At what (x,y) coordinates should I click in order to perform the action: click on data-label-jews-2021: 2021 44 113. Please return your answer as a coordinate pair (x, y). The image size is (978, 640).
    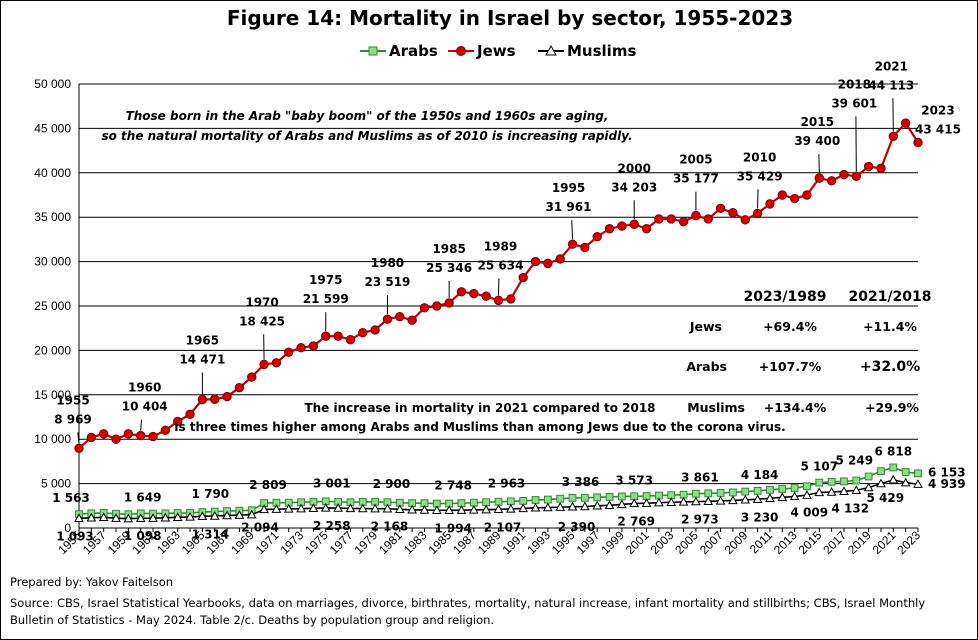
    Looking at the image, I should click on (891, 75).